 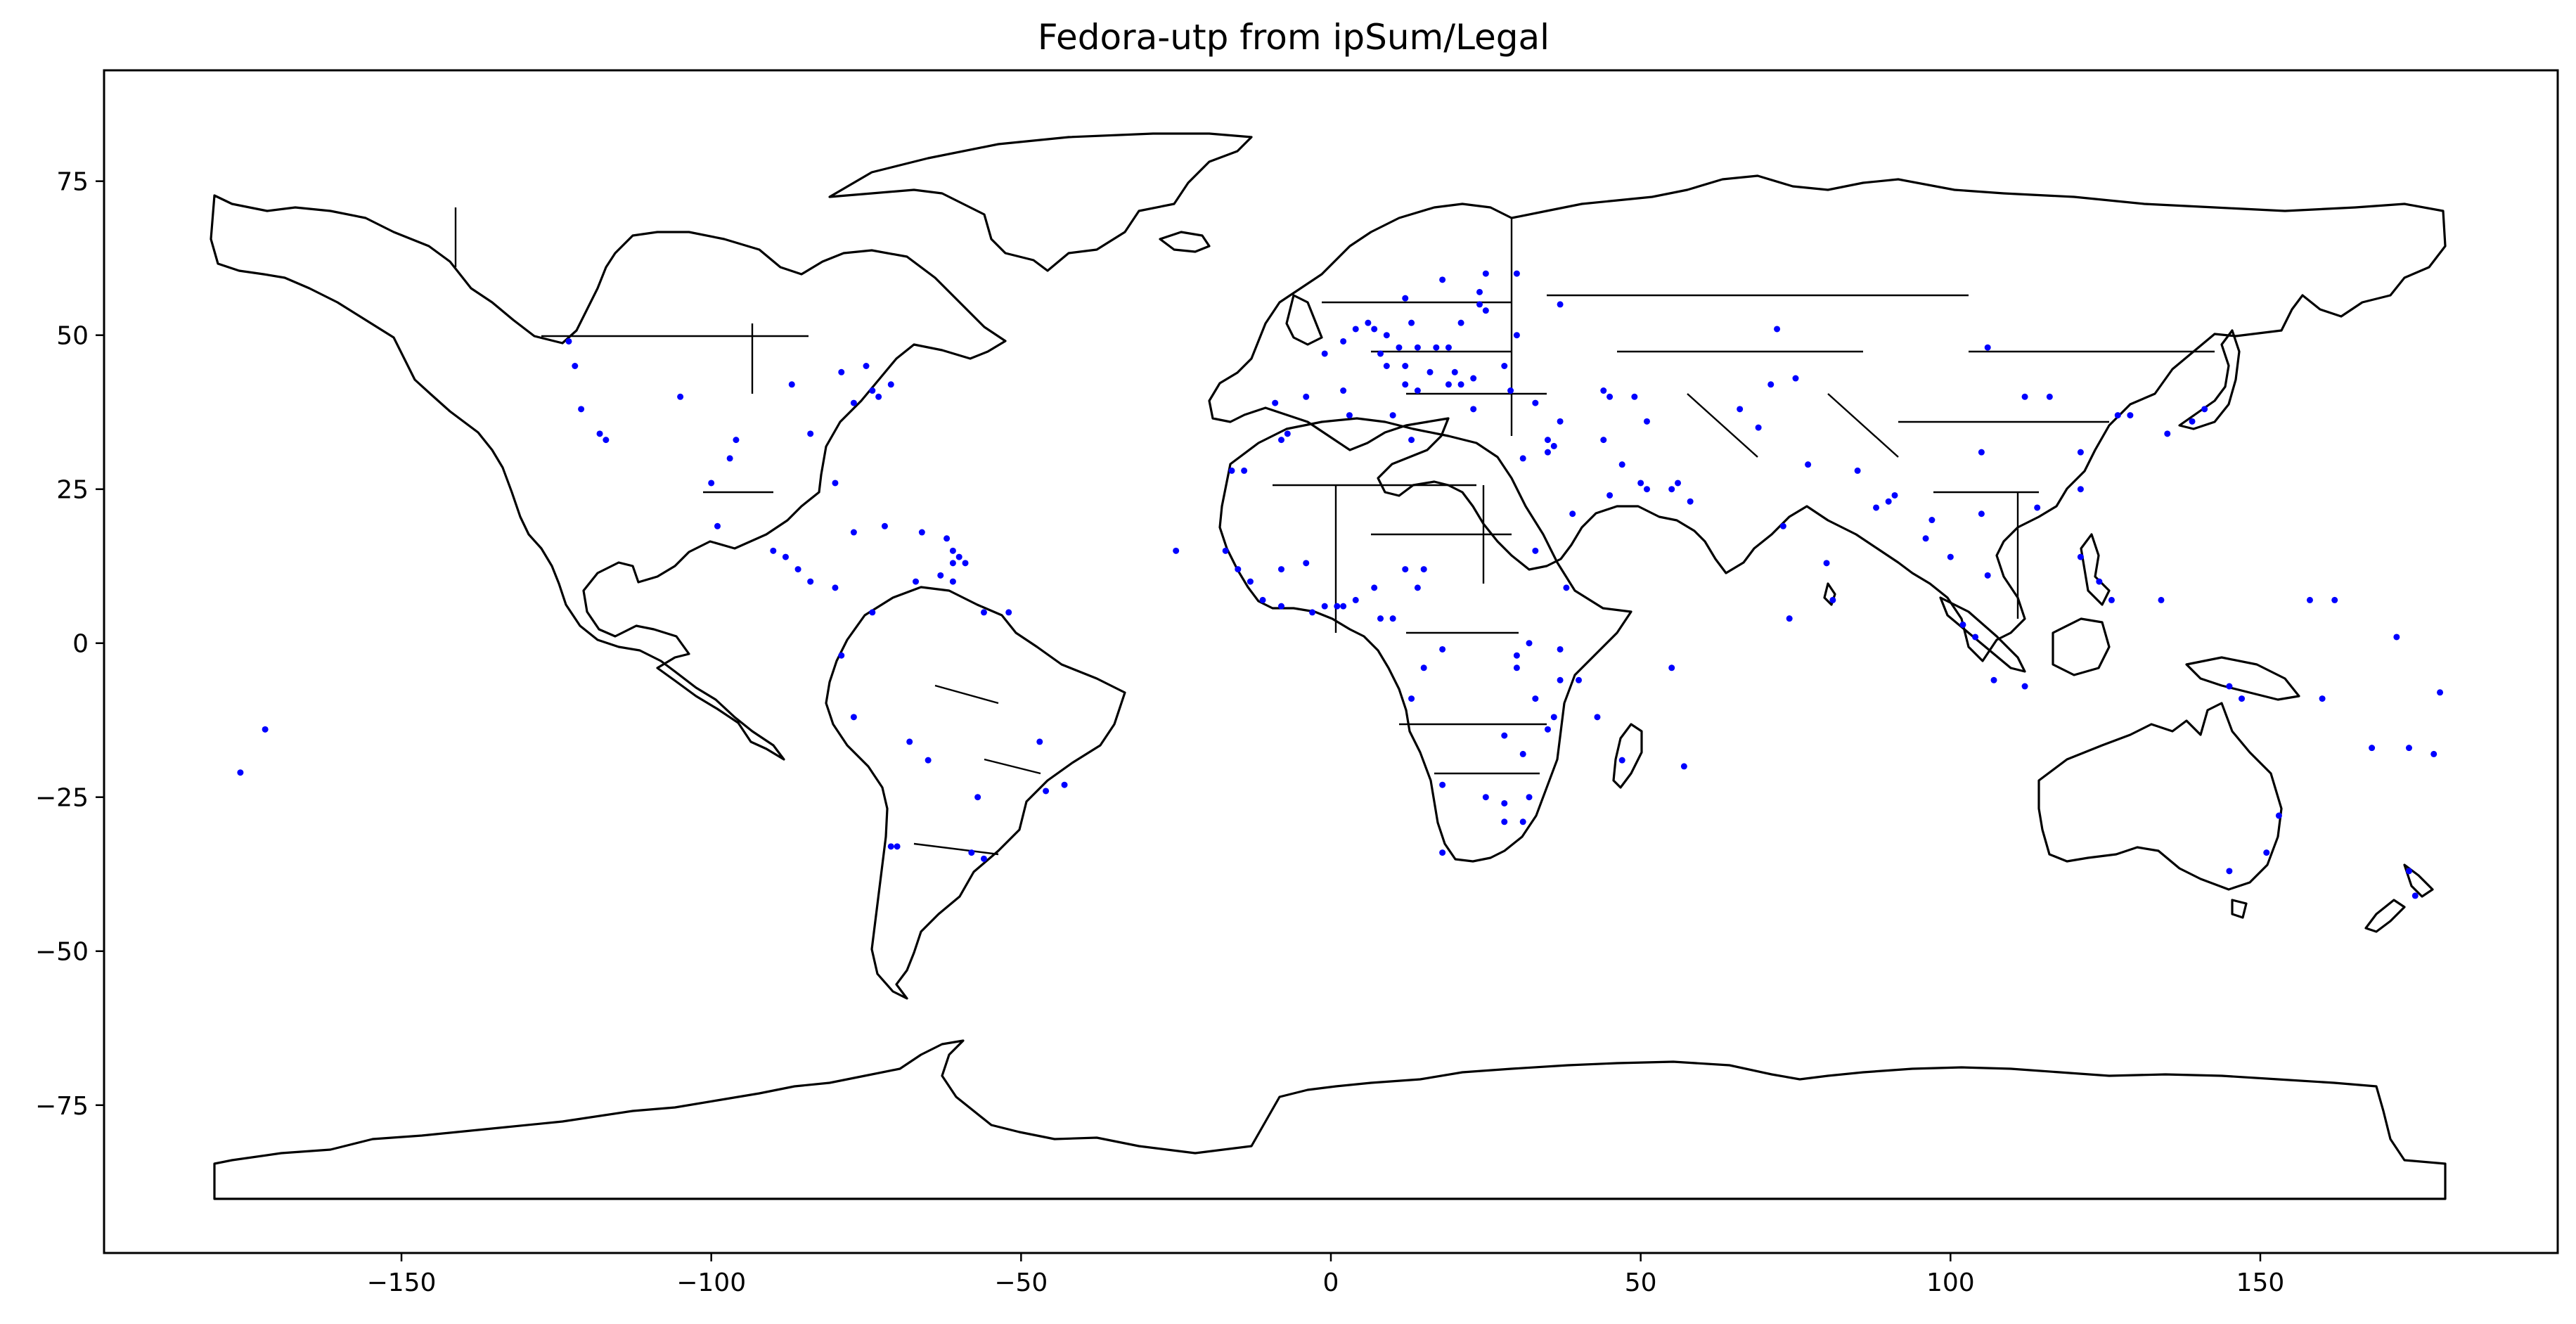 I want to click on x-tick-label: −150, so click(x=402, y=1282).